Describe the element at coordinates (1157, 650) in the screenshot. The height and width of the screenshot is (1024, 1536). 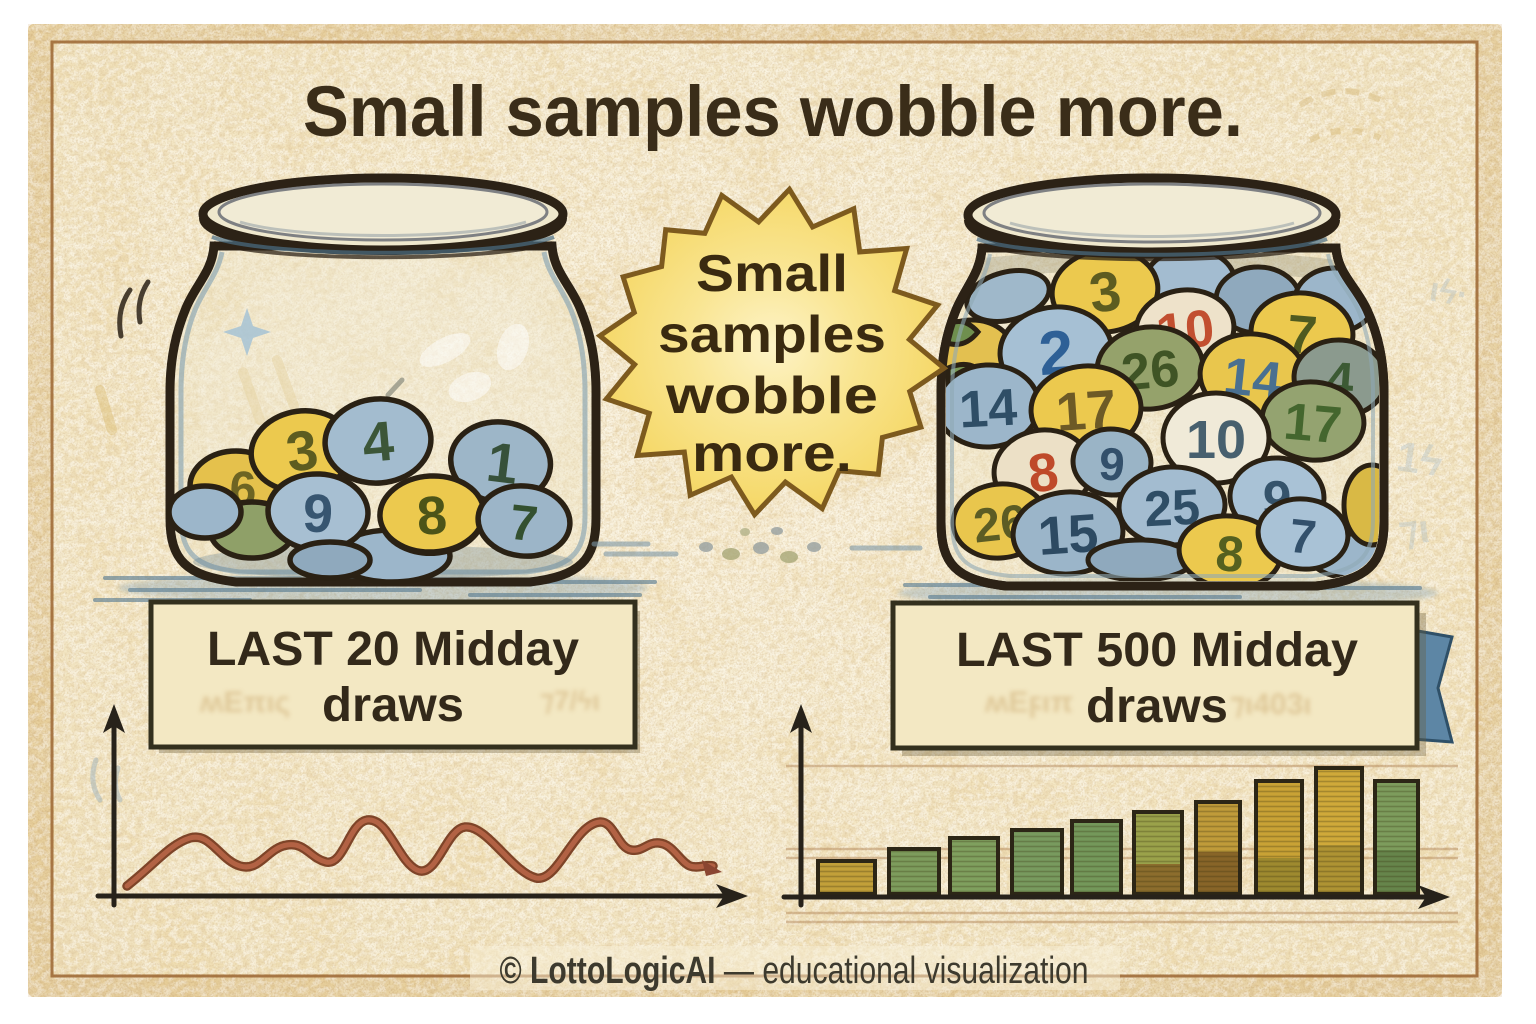
I see `svg-text: LAST 500 Midday` at that location.